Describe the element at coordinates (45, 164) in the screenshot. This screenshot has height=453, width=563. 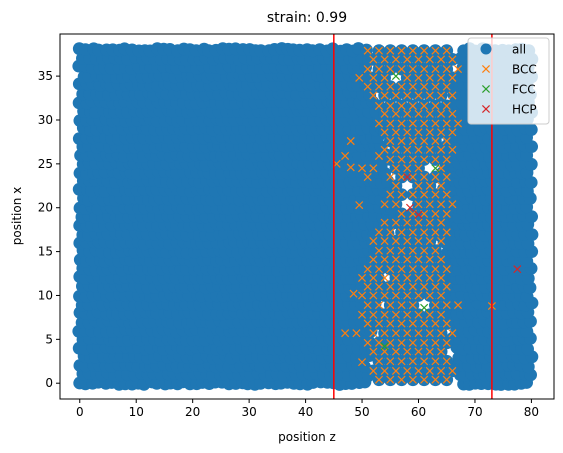
I see `y-tick-label: 25` at that location.